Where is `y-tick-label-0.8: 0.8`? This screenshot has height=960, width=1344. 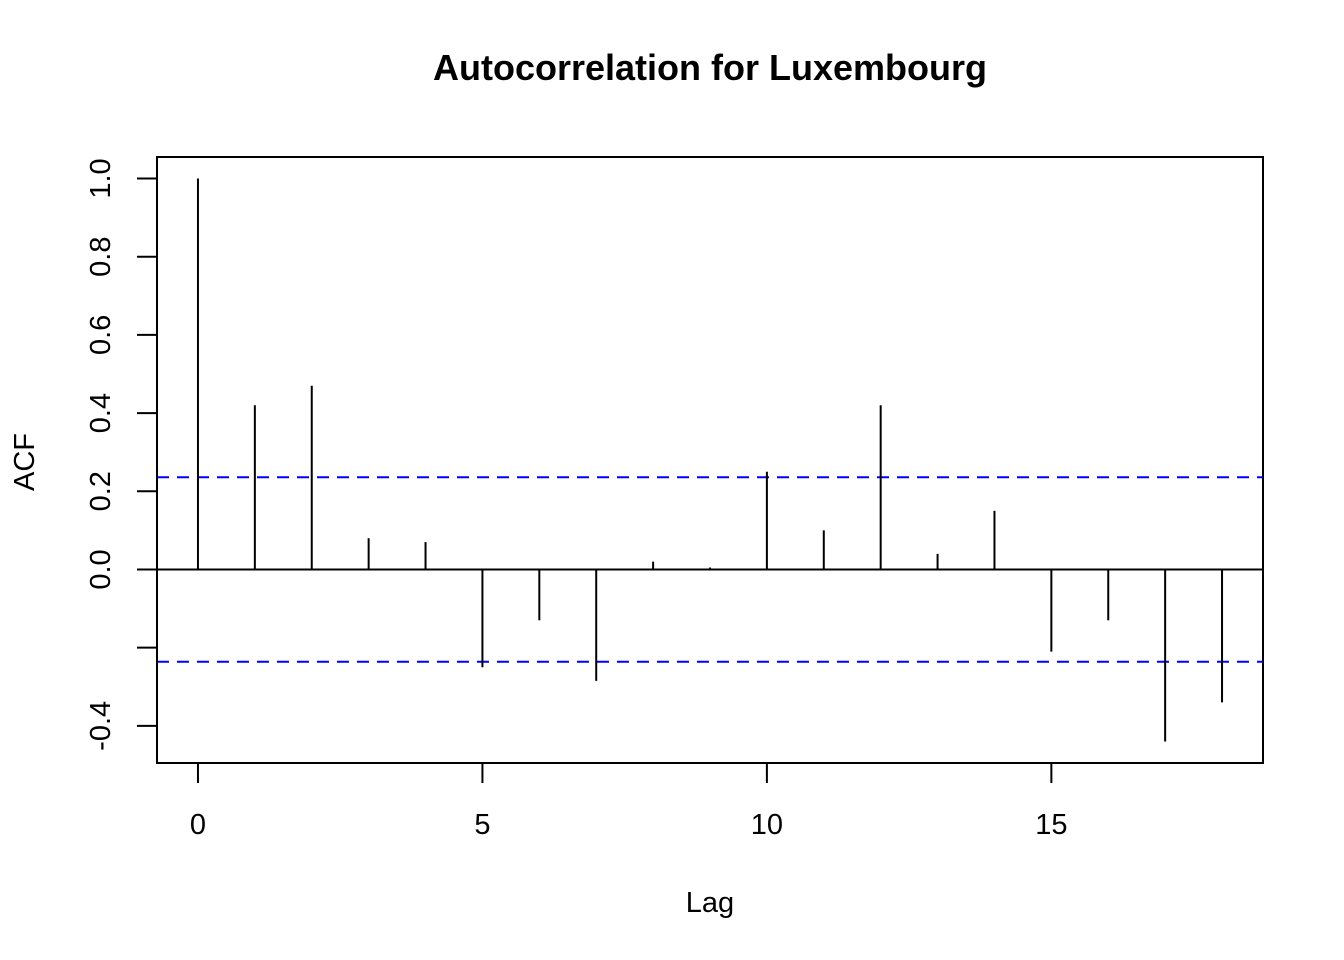
y-tick-label-0.8: 0.8 is located at coordinates (101, 257).